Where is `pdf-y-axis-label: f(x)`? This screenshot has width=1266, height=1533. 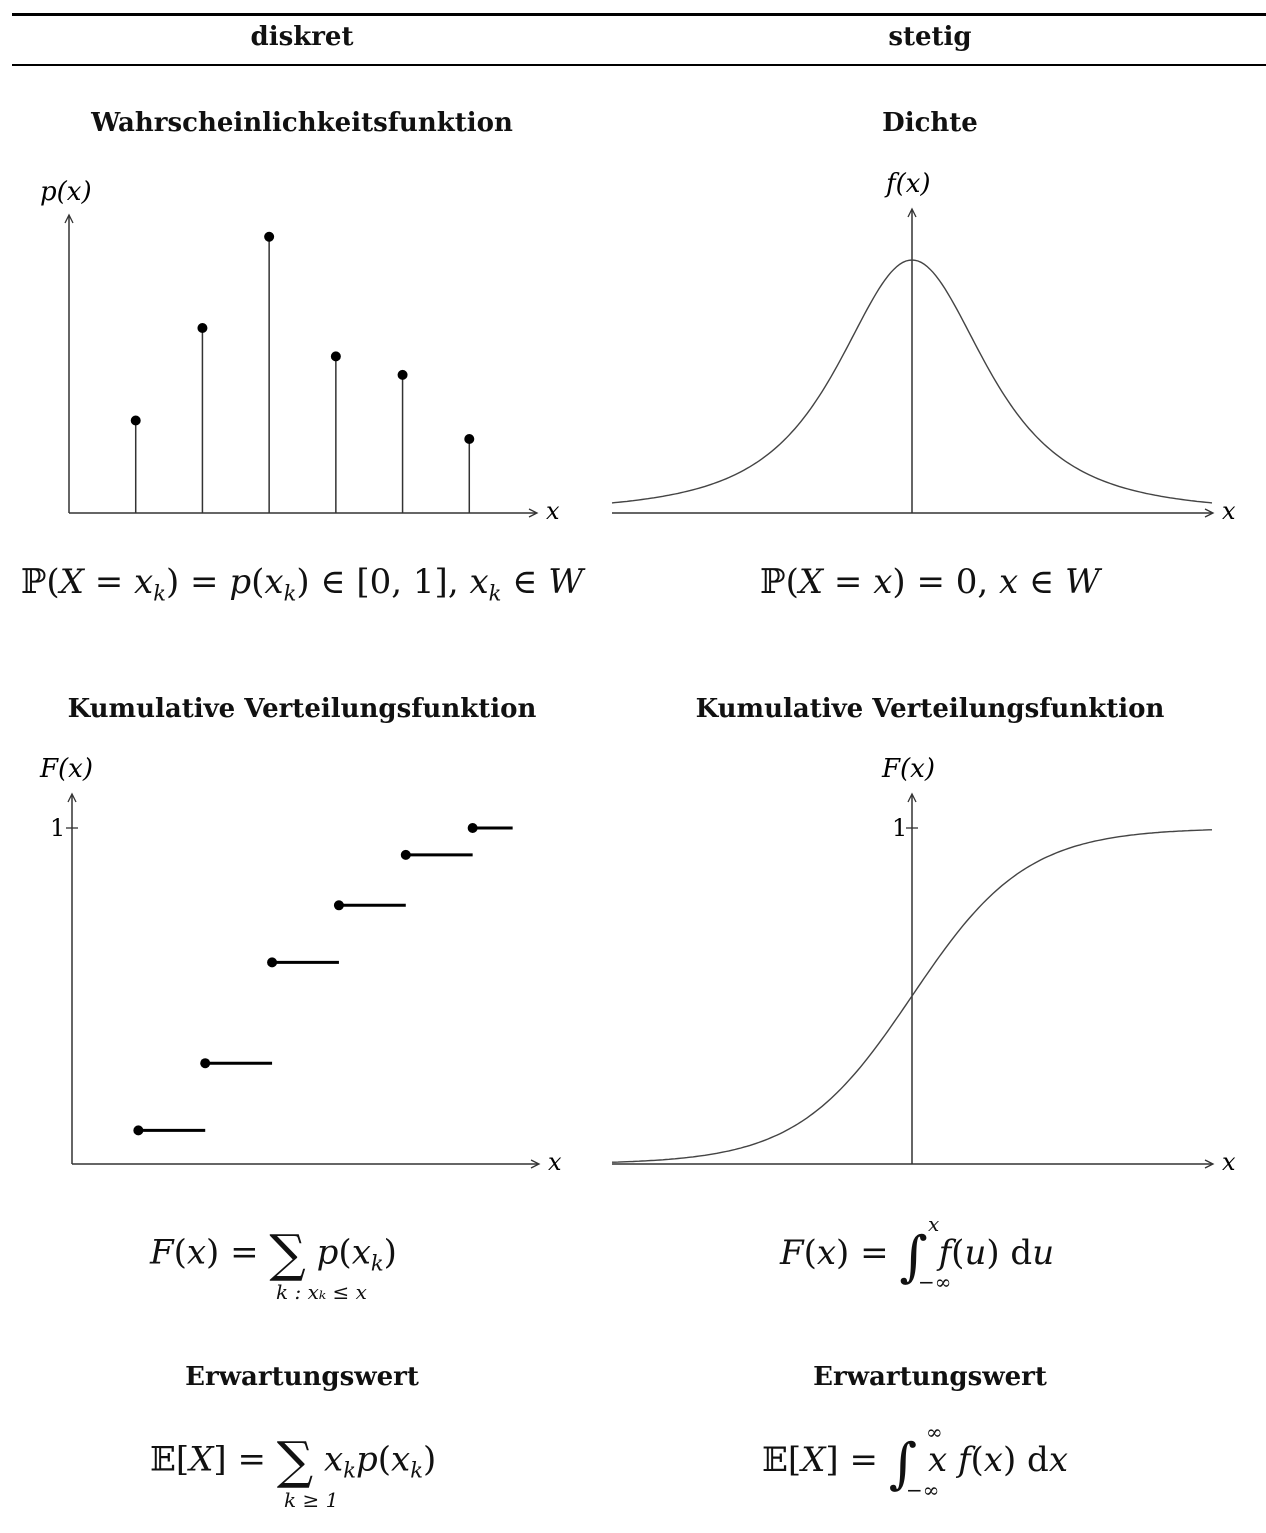
pdf-y-axis-label: f(x) is located at coordinates (907, 184).